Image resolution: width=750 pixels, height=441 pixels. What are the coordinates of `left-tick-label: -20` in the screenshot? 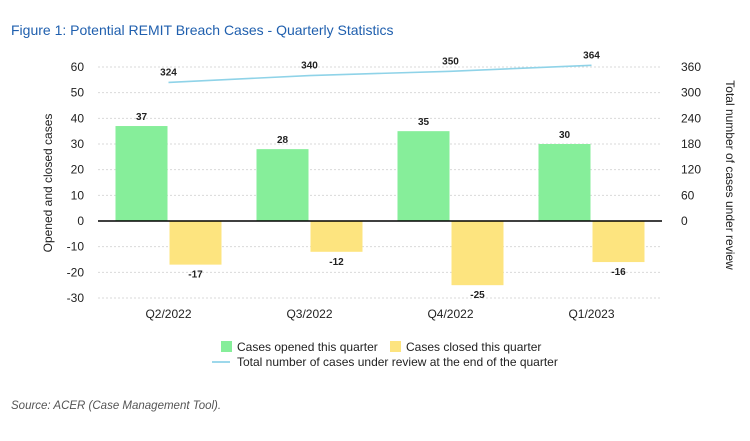 It's located at (76, 272).